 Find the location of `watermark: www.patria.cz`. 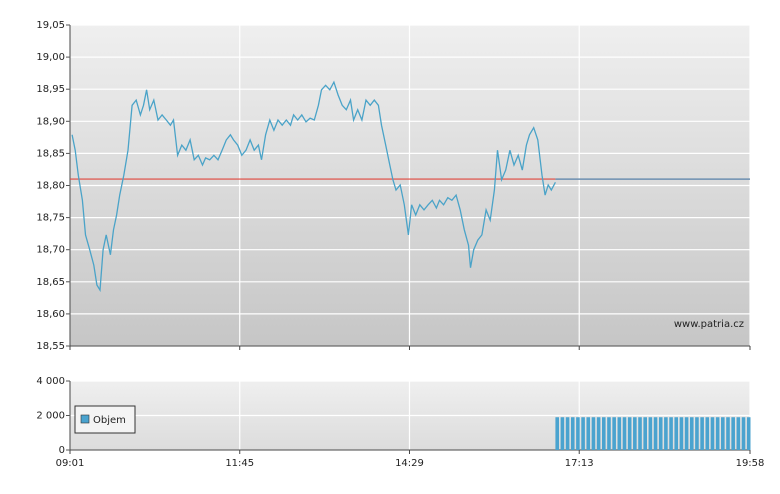

watermark: www.patria.cz is located at coordinates (709, 324).